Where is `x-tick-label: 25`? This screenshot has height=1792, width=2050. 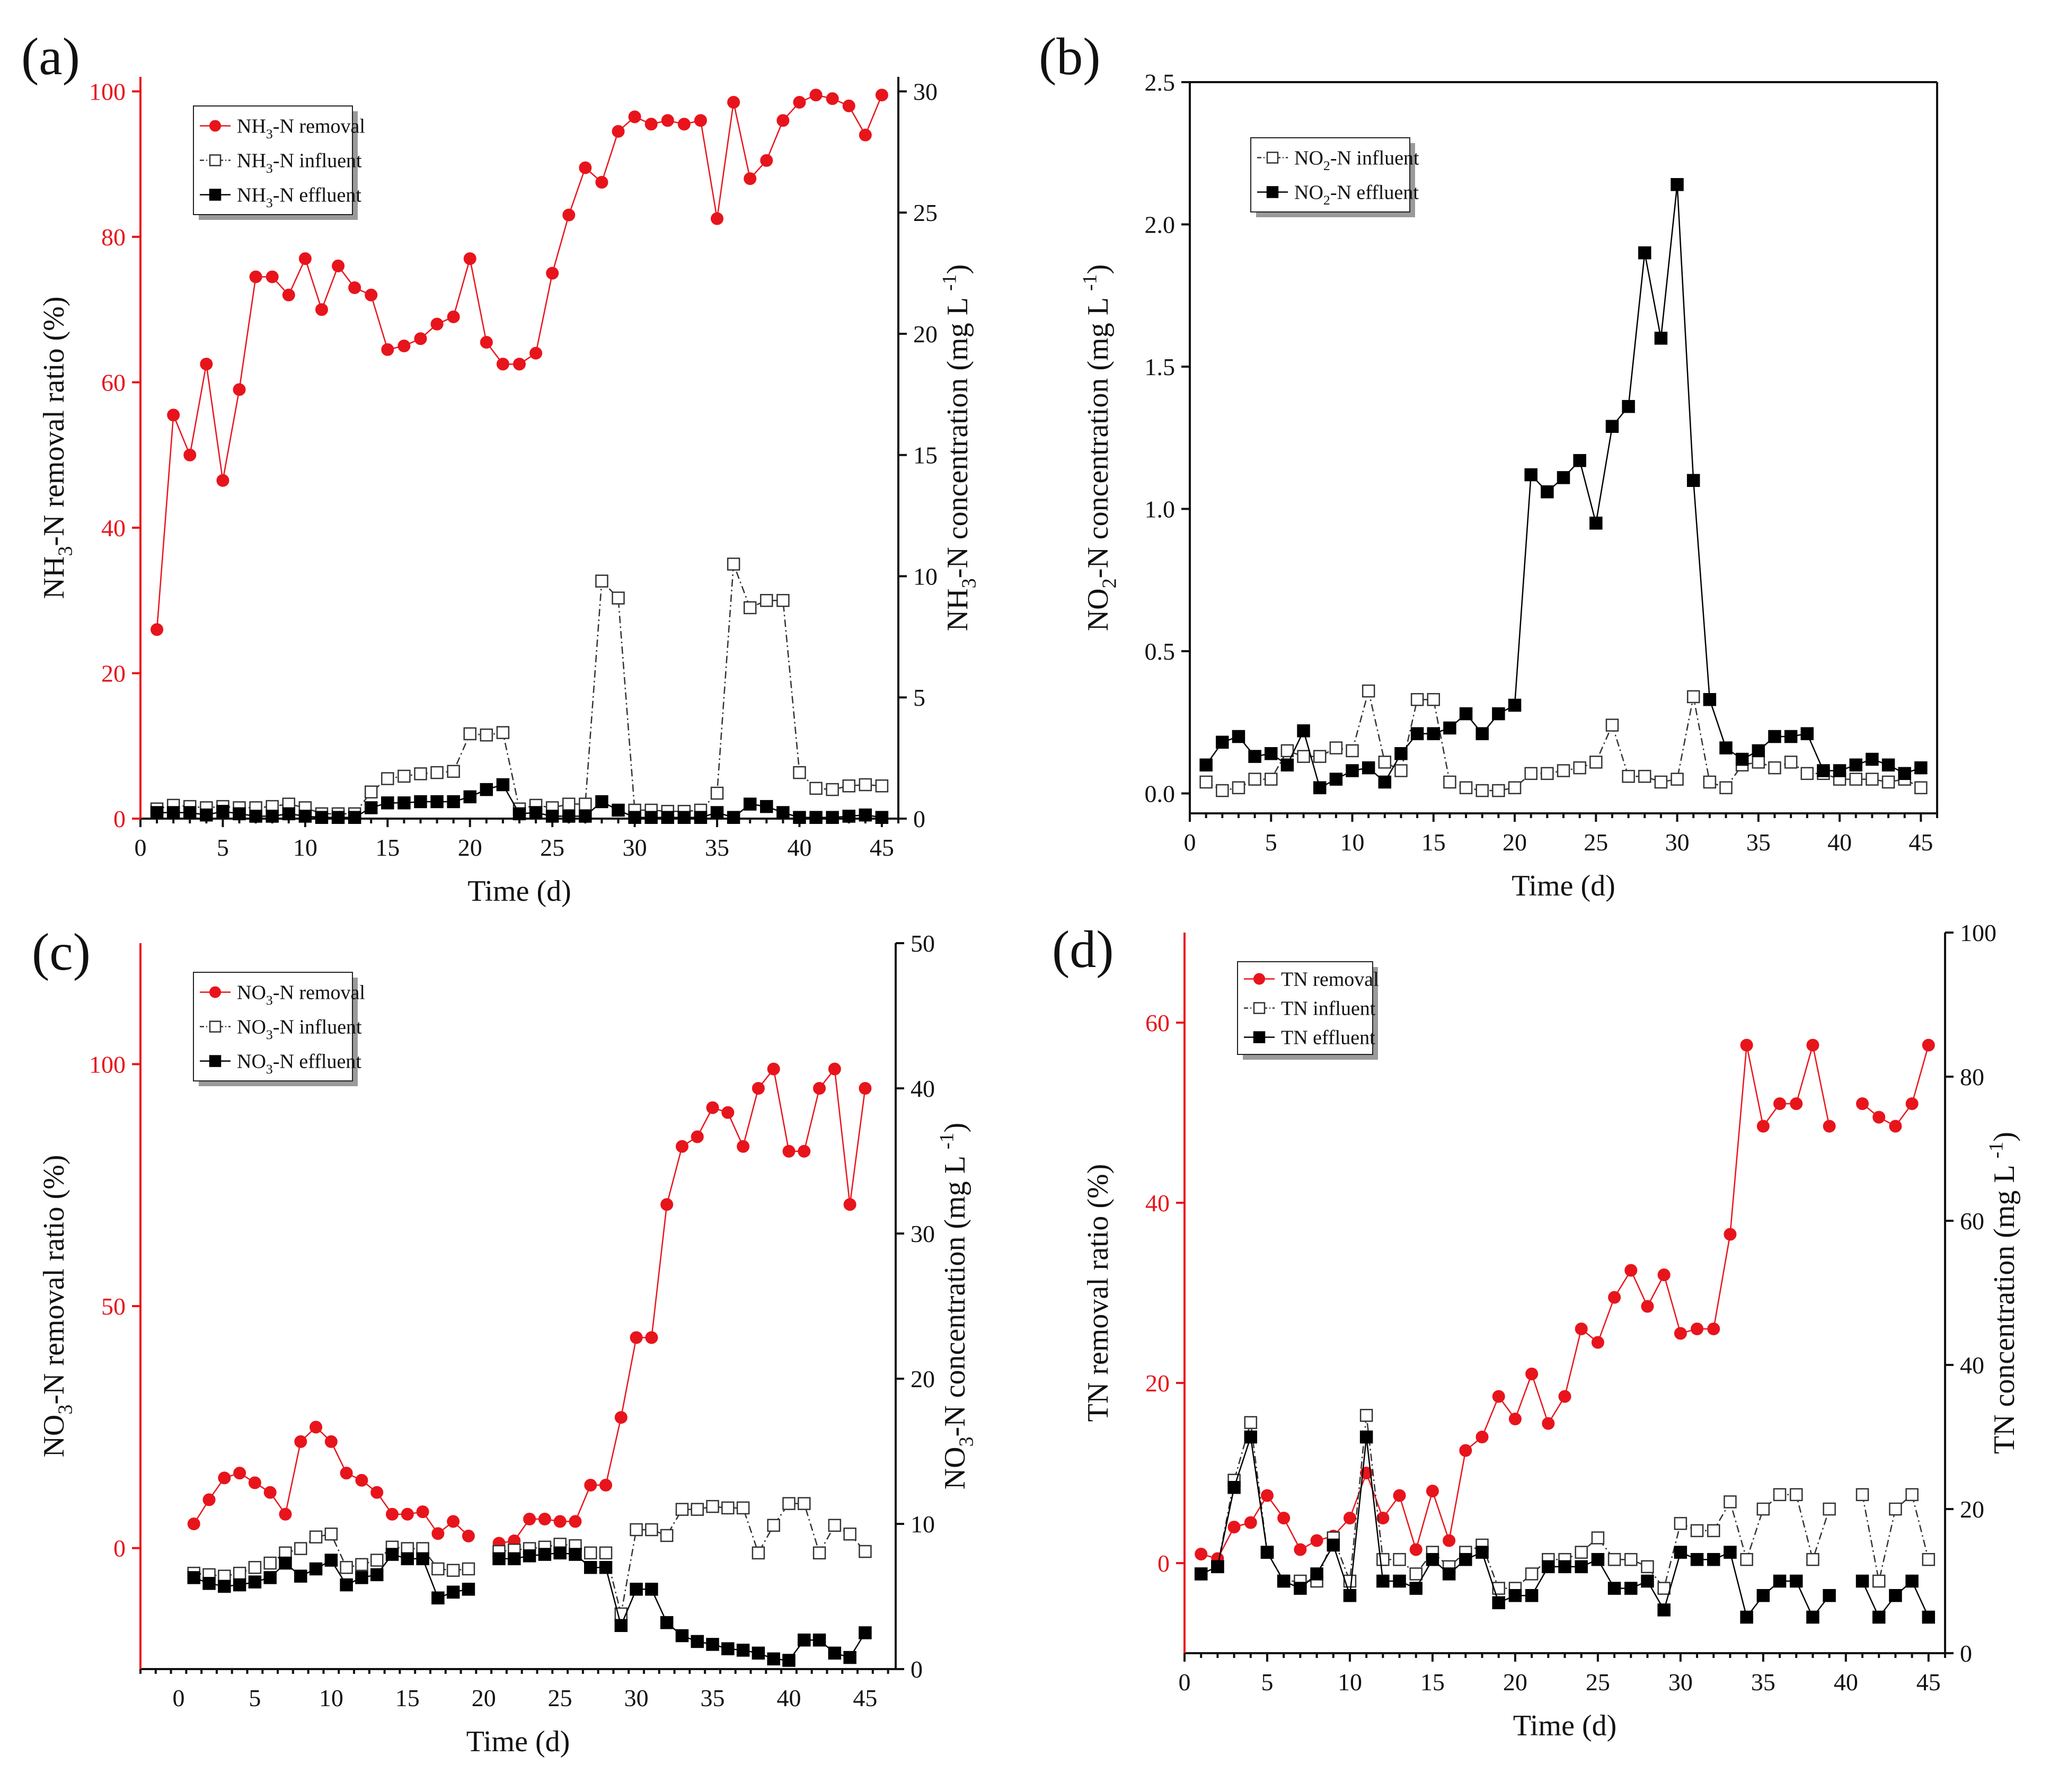 x-tick-label: 25 is located at coordinates (560, 1698).